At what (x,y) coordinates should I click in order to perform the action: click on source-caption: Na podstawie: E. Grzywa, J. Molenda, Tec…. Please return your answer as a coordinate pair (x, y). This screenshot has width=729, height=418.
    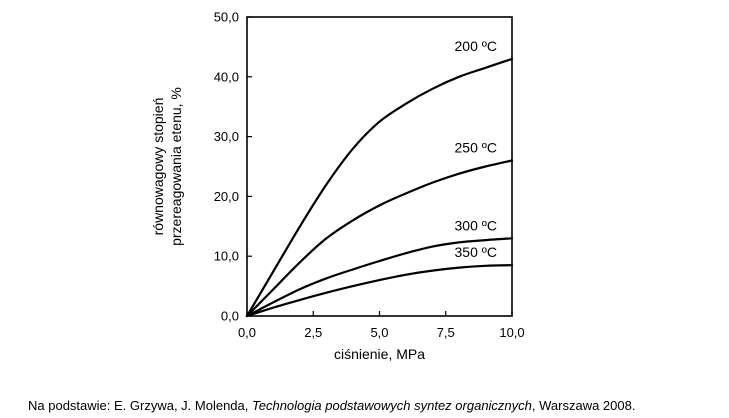
    Looking at the image, I should click on (331, 405).